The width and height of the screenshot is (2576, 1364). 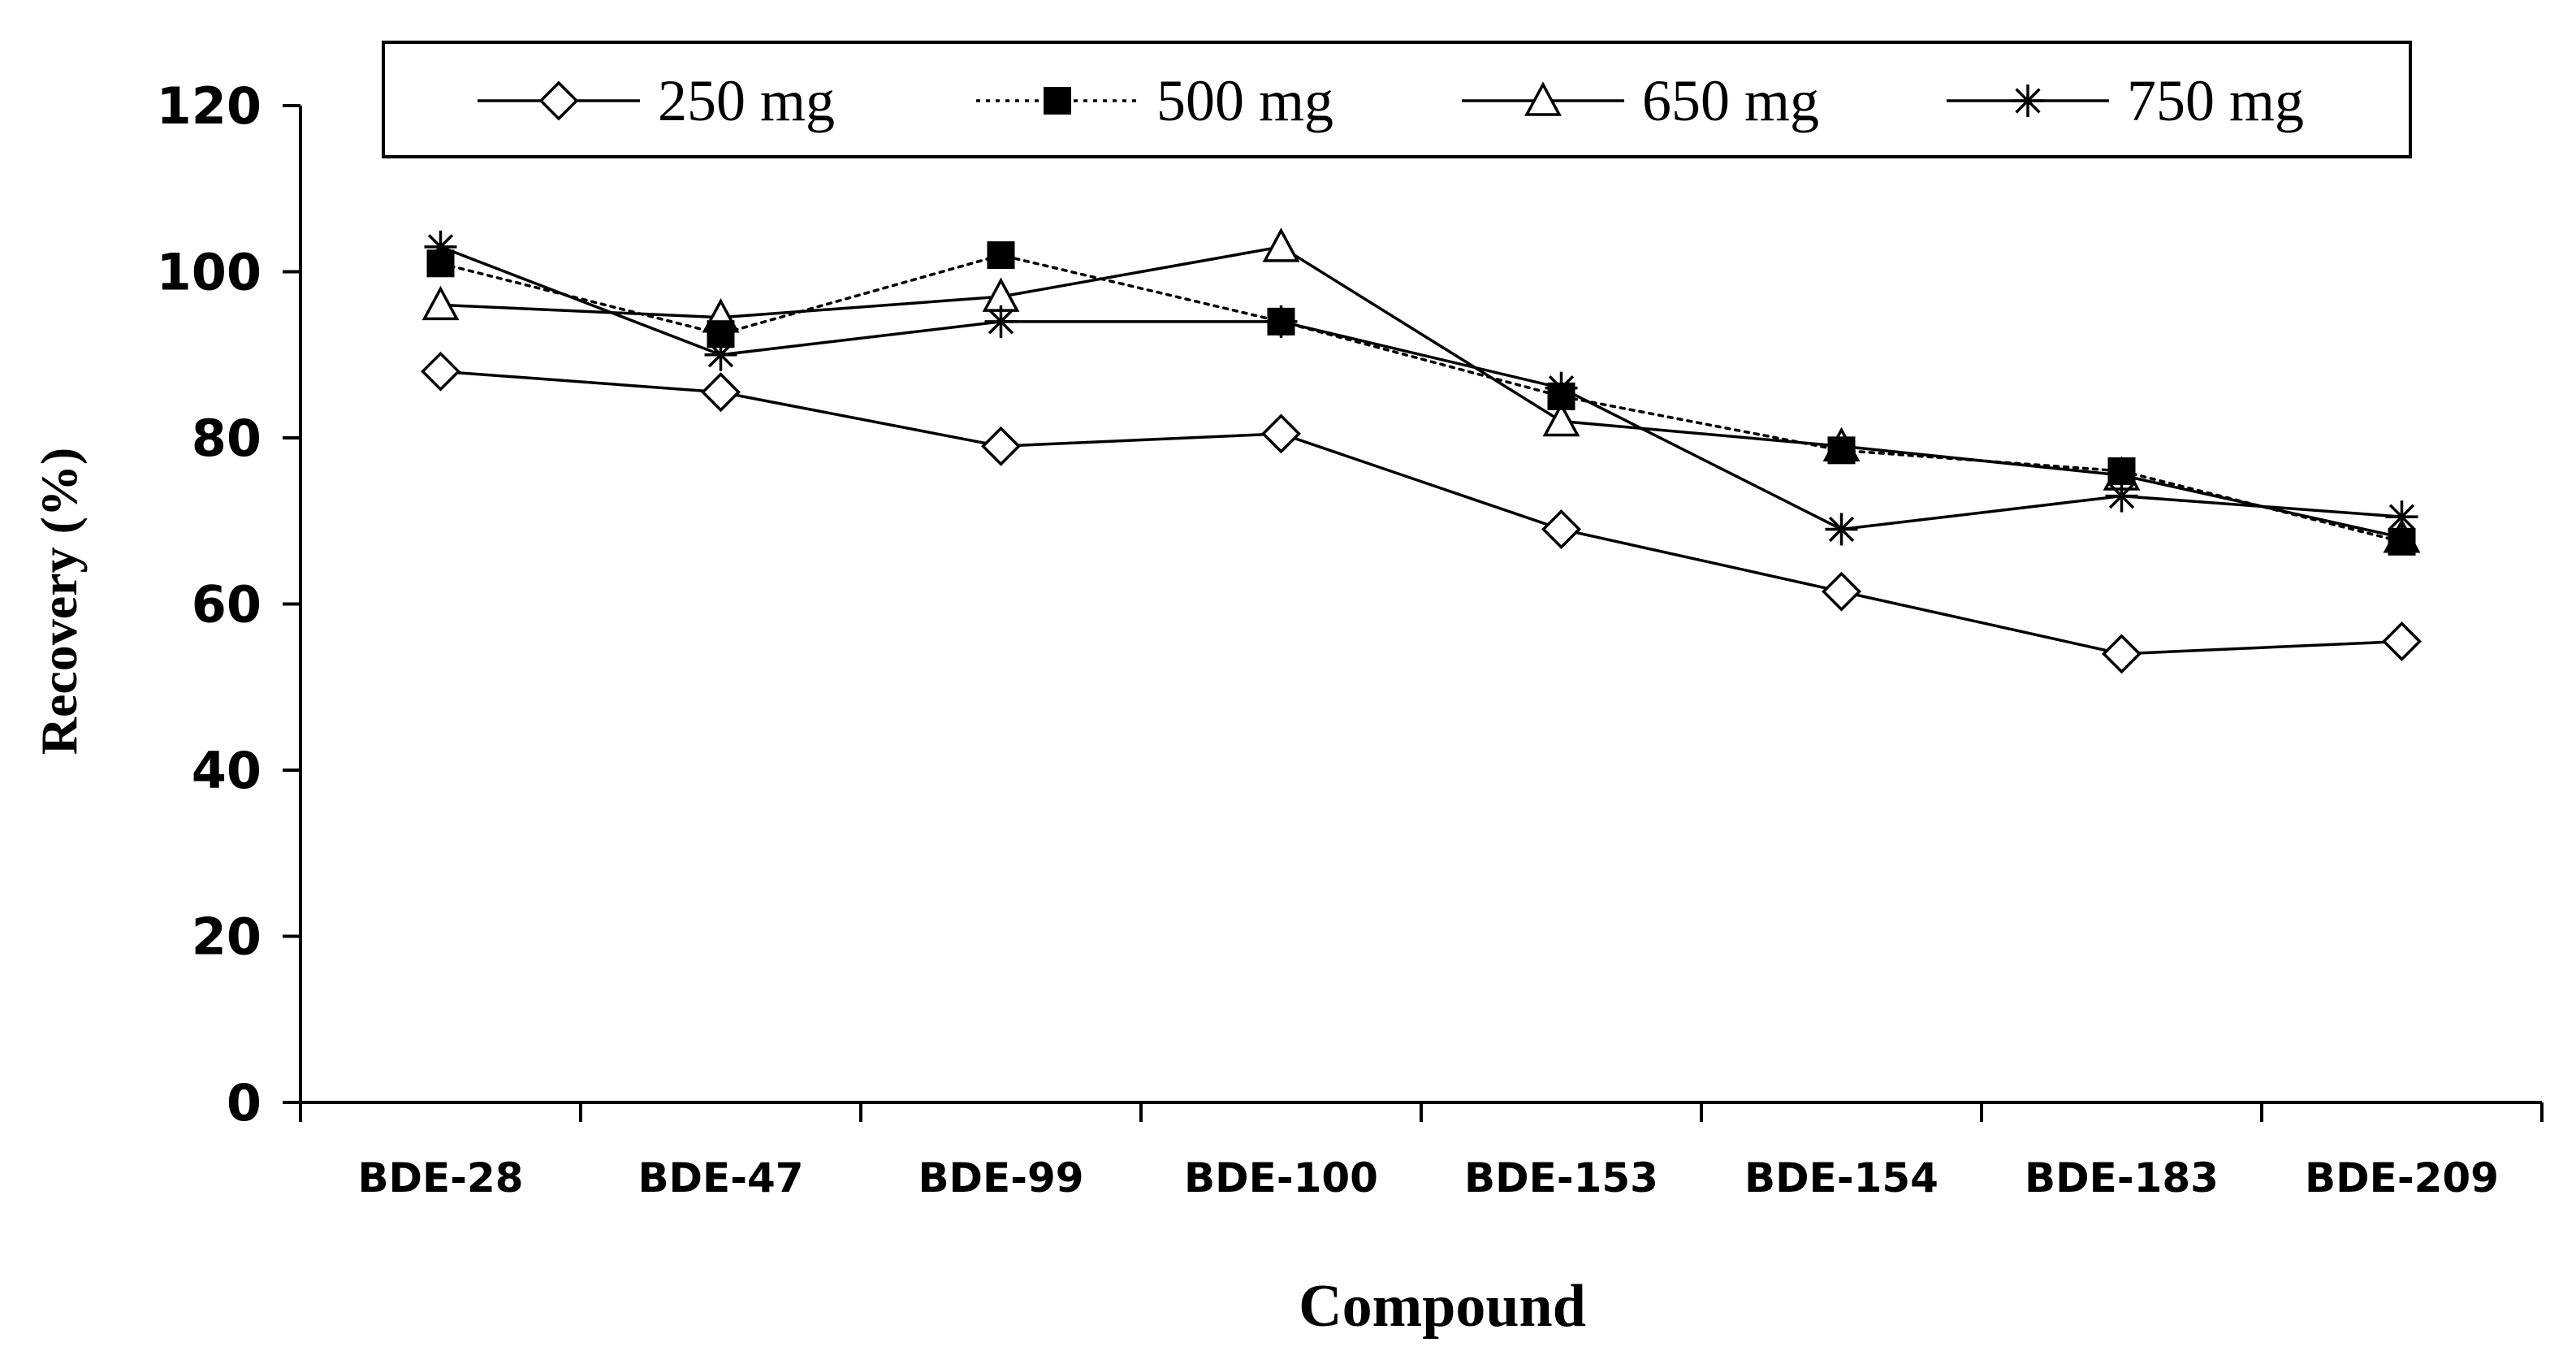 What do you see at coordinates (440, 1178) in the screenshot?
I see `x-tick-label: BDE-28` at bounding box center [440, 1178].